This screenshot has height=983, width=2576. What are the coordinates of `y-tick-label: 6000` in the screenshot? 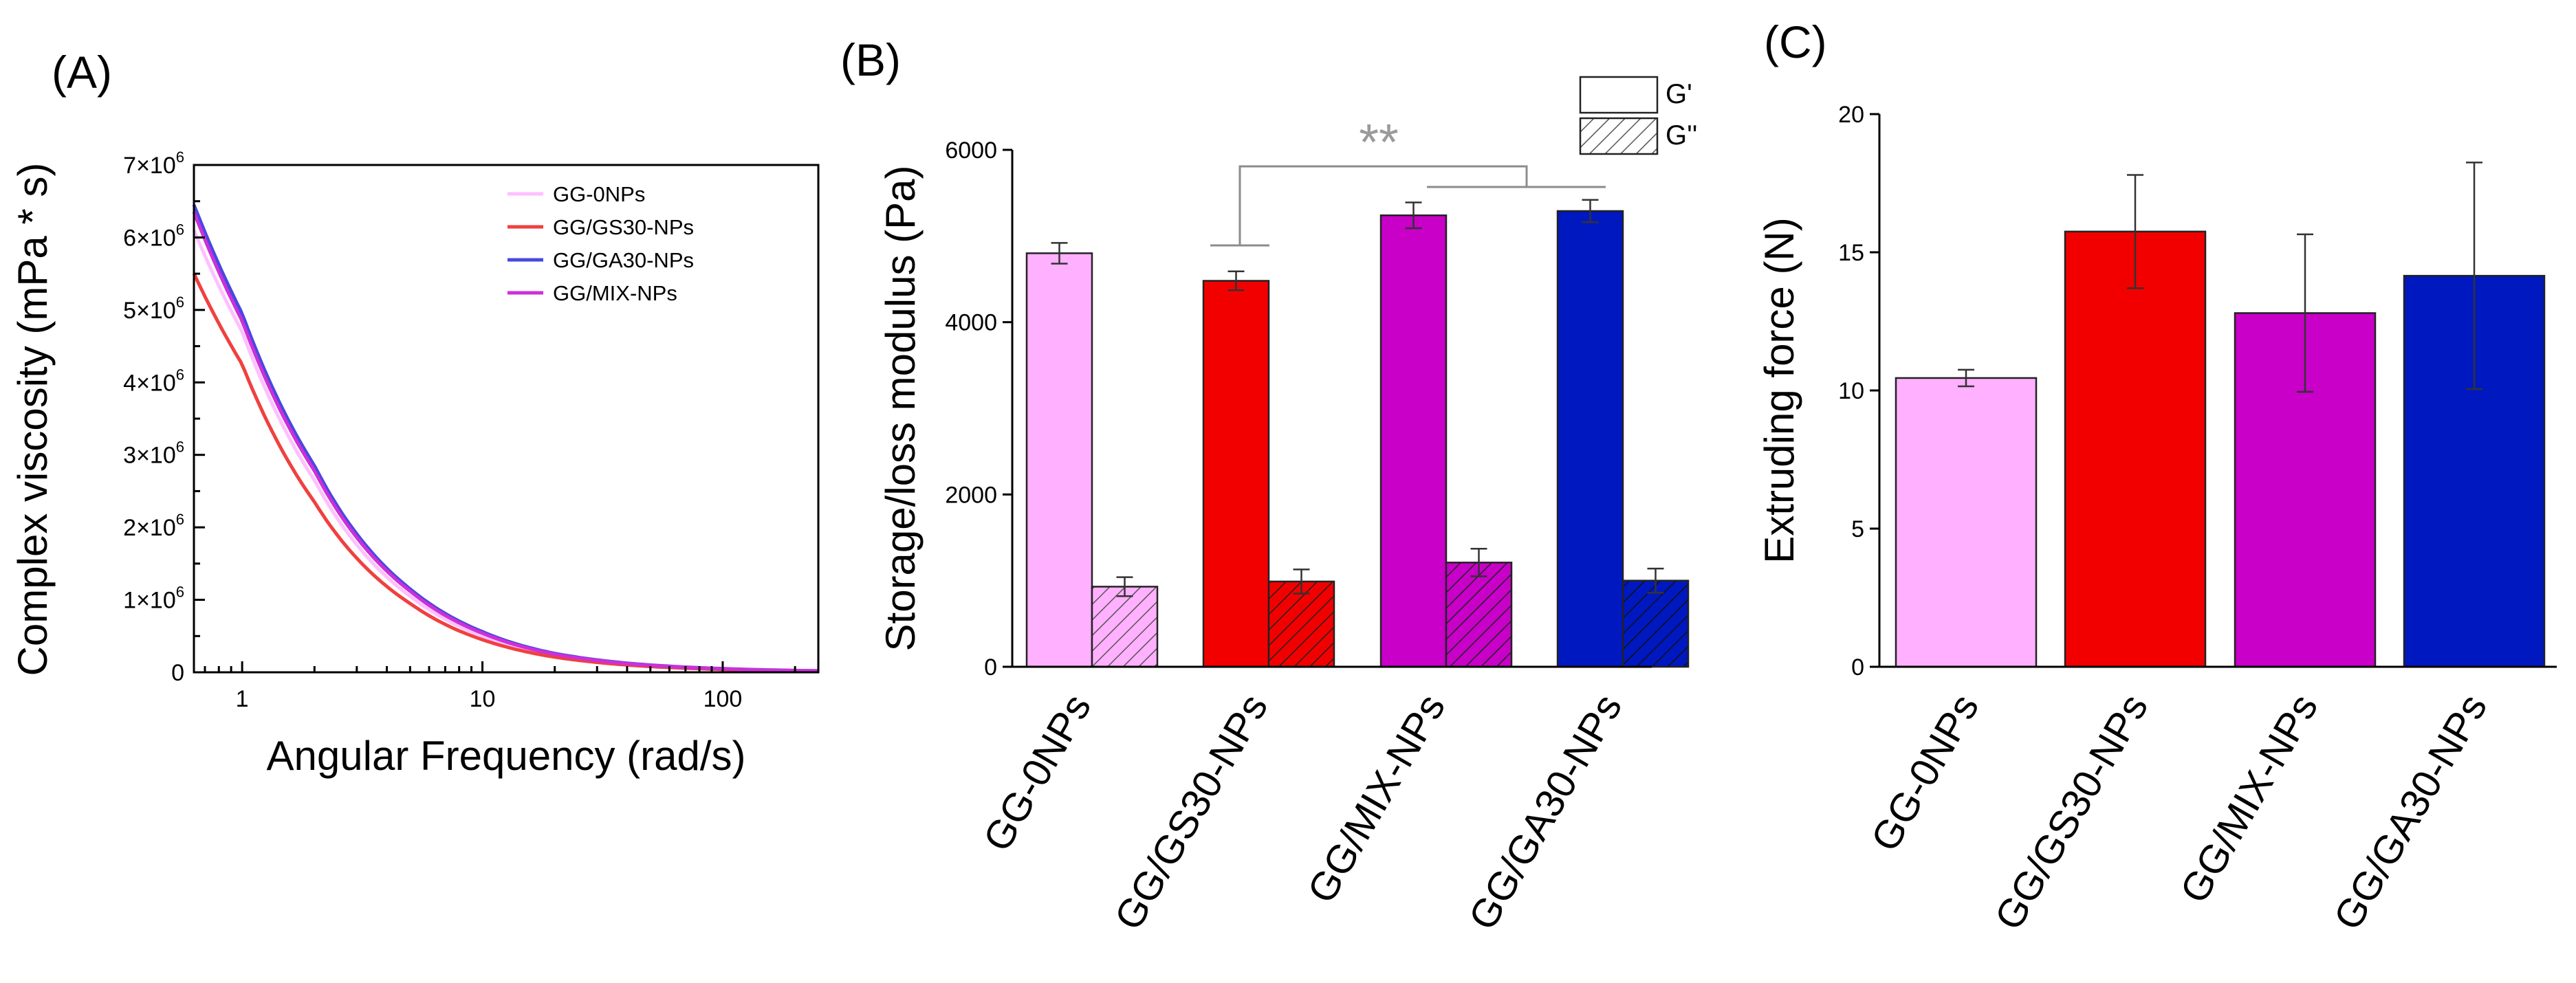 It's located at (971, 150).